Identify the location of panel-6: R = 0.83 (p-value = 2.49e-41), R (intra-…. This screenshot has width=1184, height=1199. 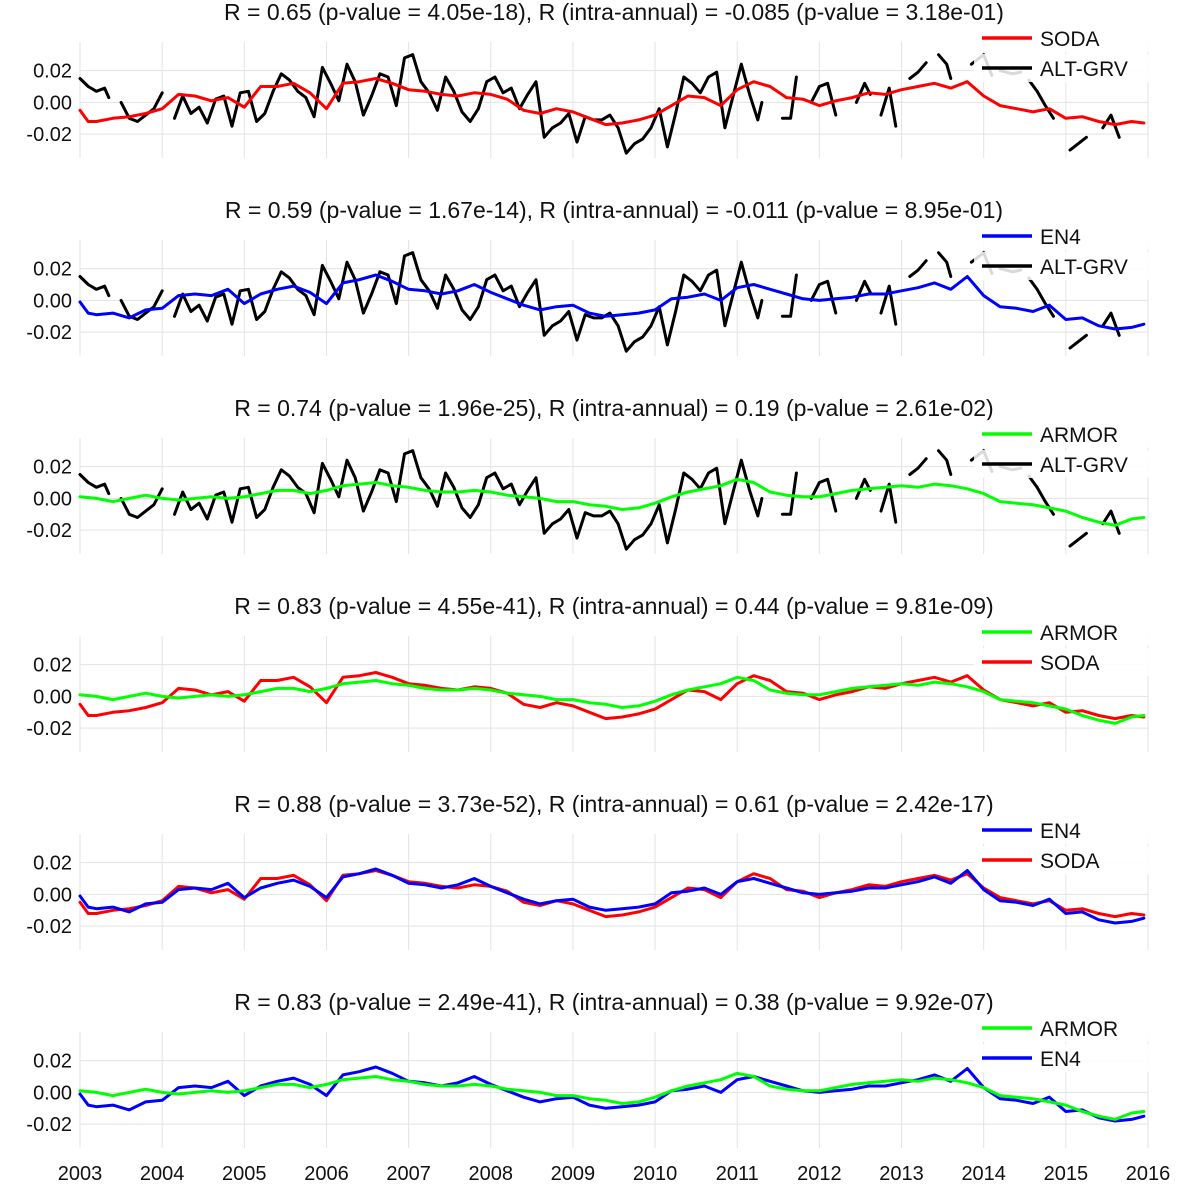
(588, 1068).